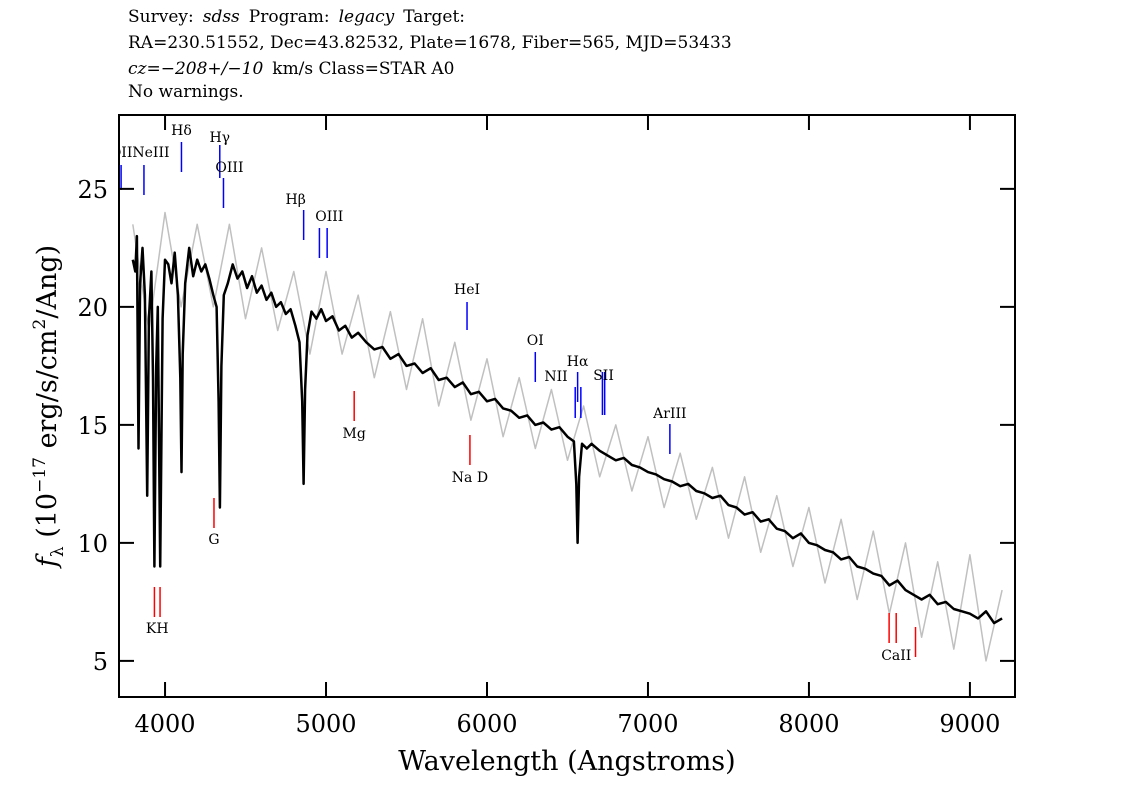 The width and height of the screenshot is (1134, 810). I want to click on x-tick-label: 4000, so click(165, 724).